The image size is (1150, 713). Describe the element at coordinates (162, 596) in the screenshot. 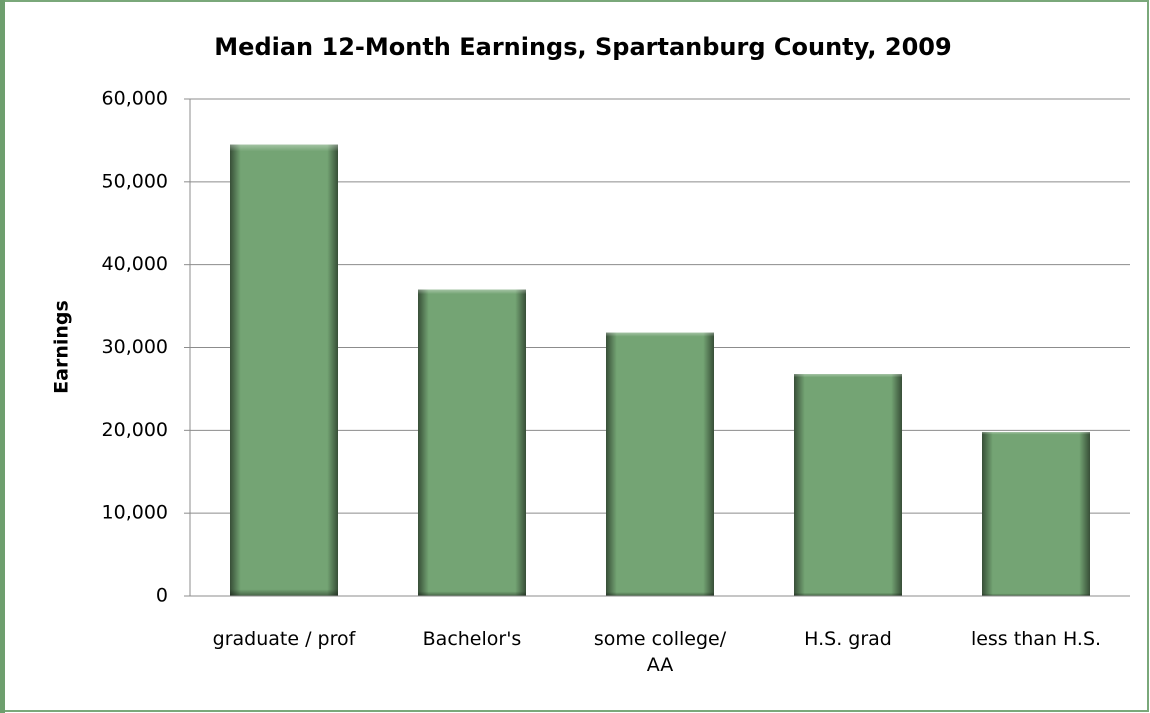

I see `y-tick-label: 0` at that location.